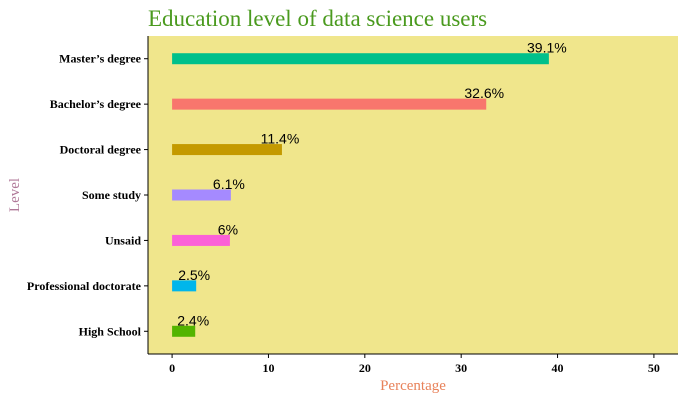 The height and width of the screenshot is (400, 686). Describe the element at coordinates (172, 368) in the screenshot. I see `x-tick-label: 0` at that location.